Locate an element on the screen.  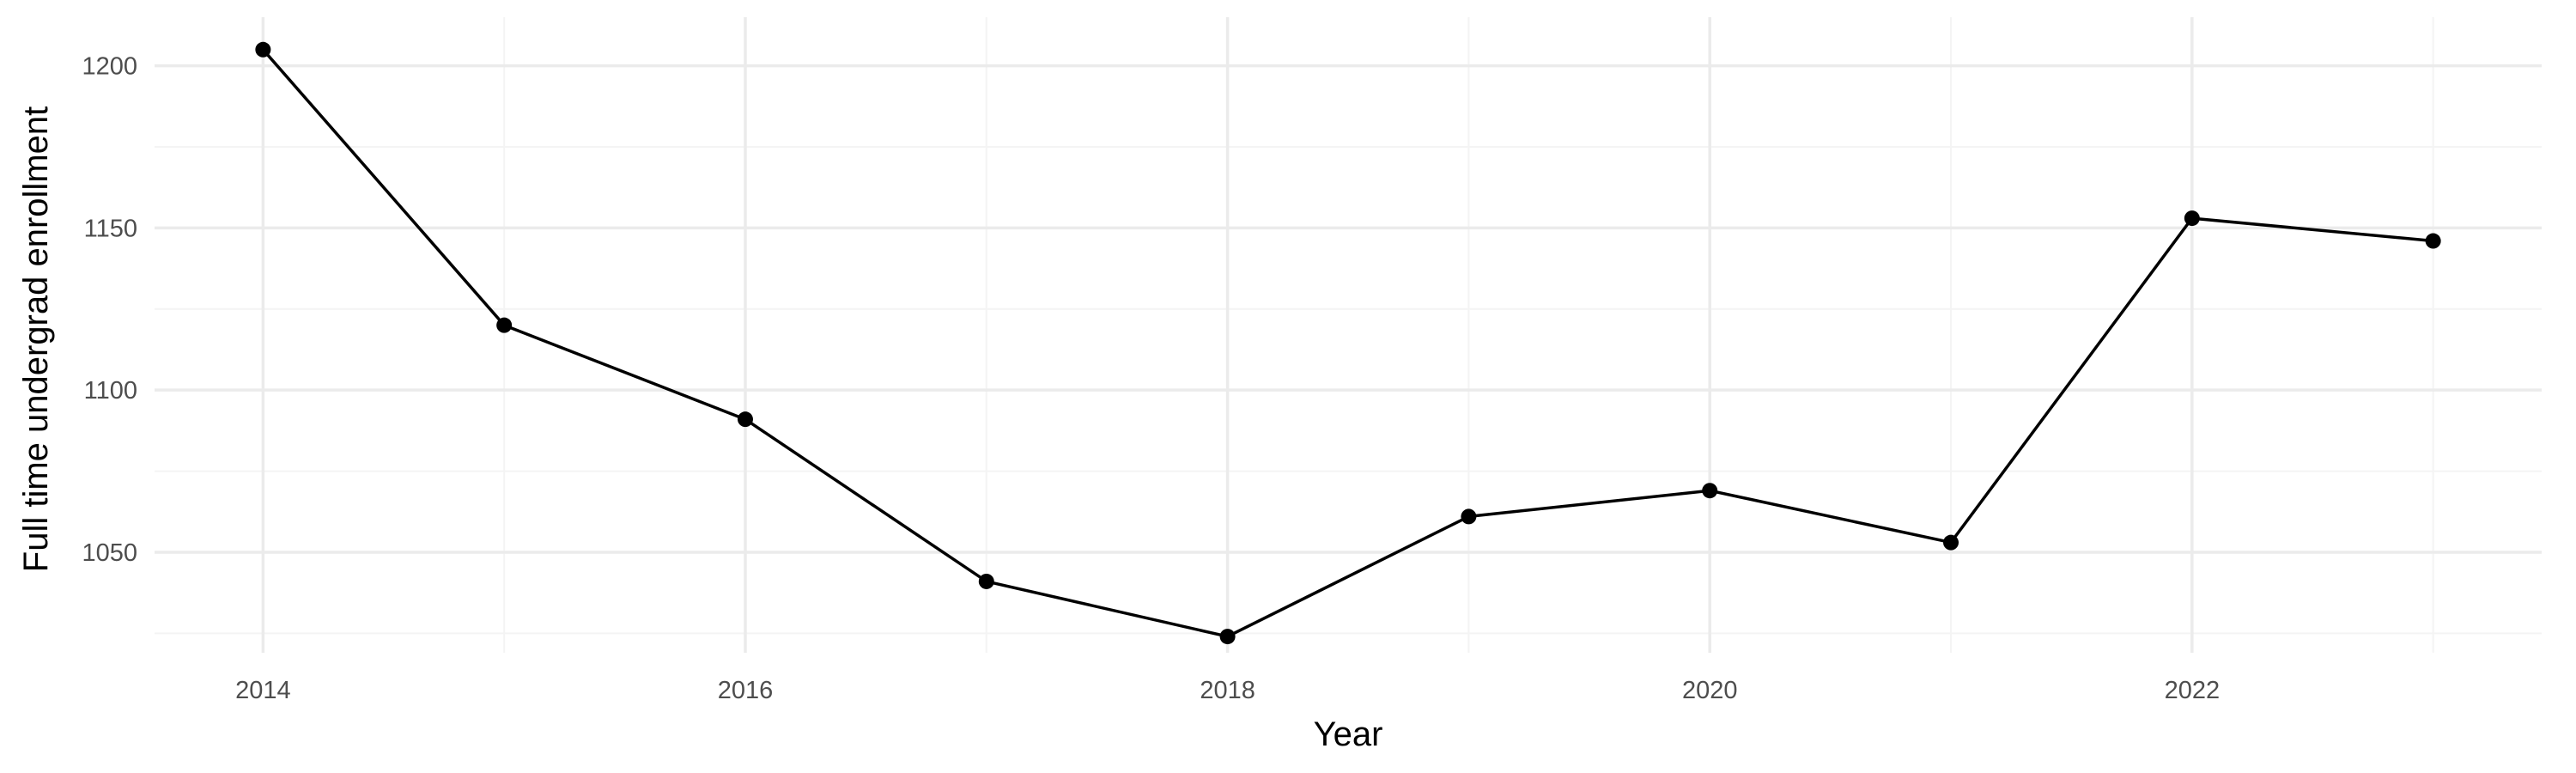
data-point-2022 is located at coordinates (2192, 218).